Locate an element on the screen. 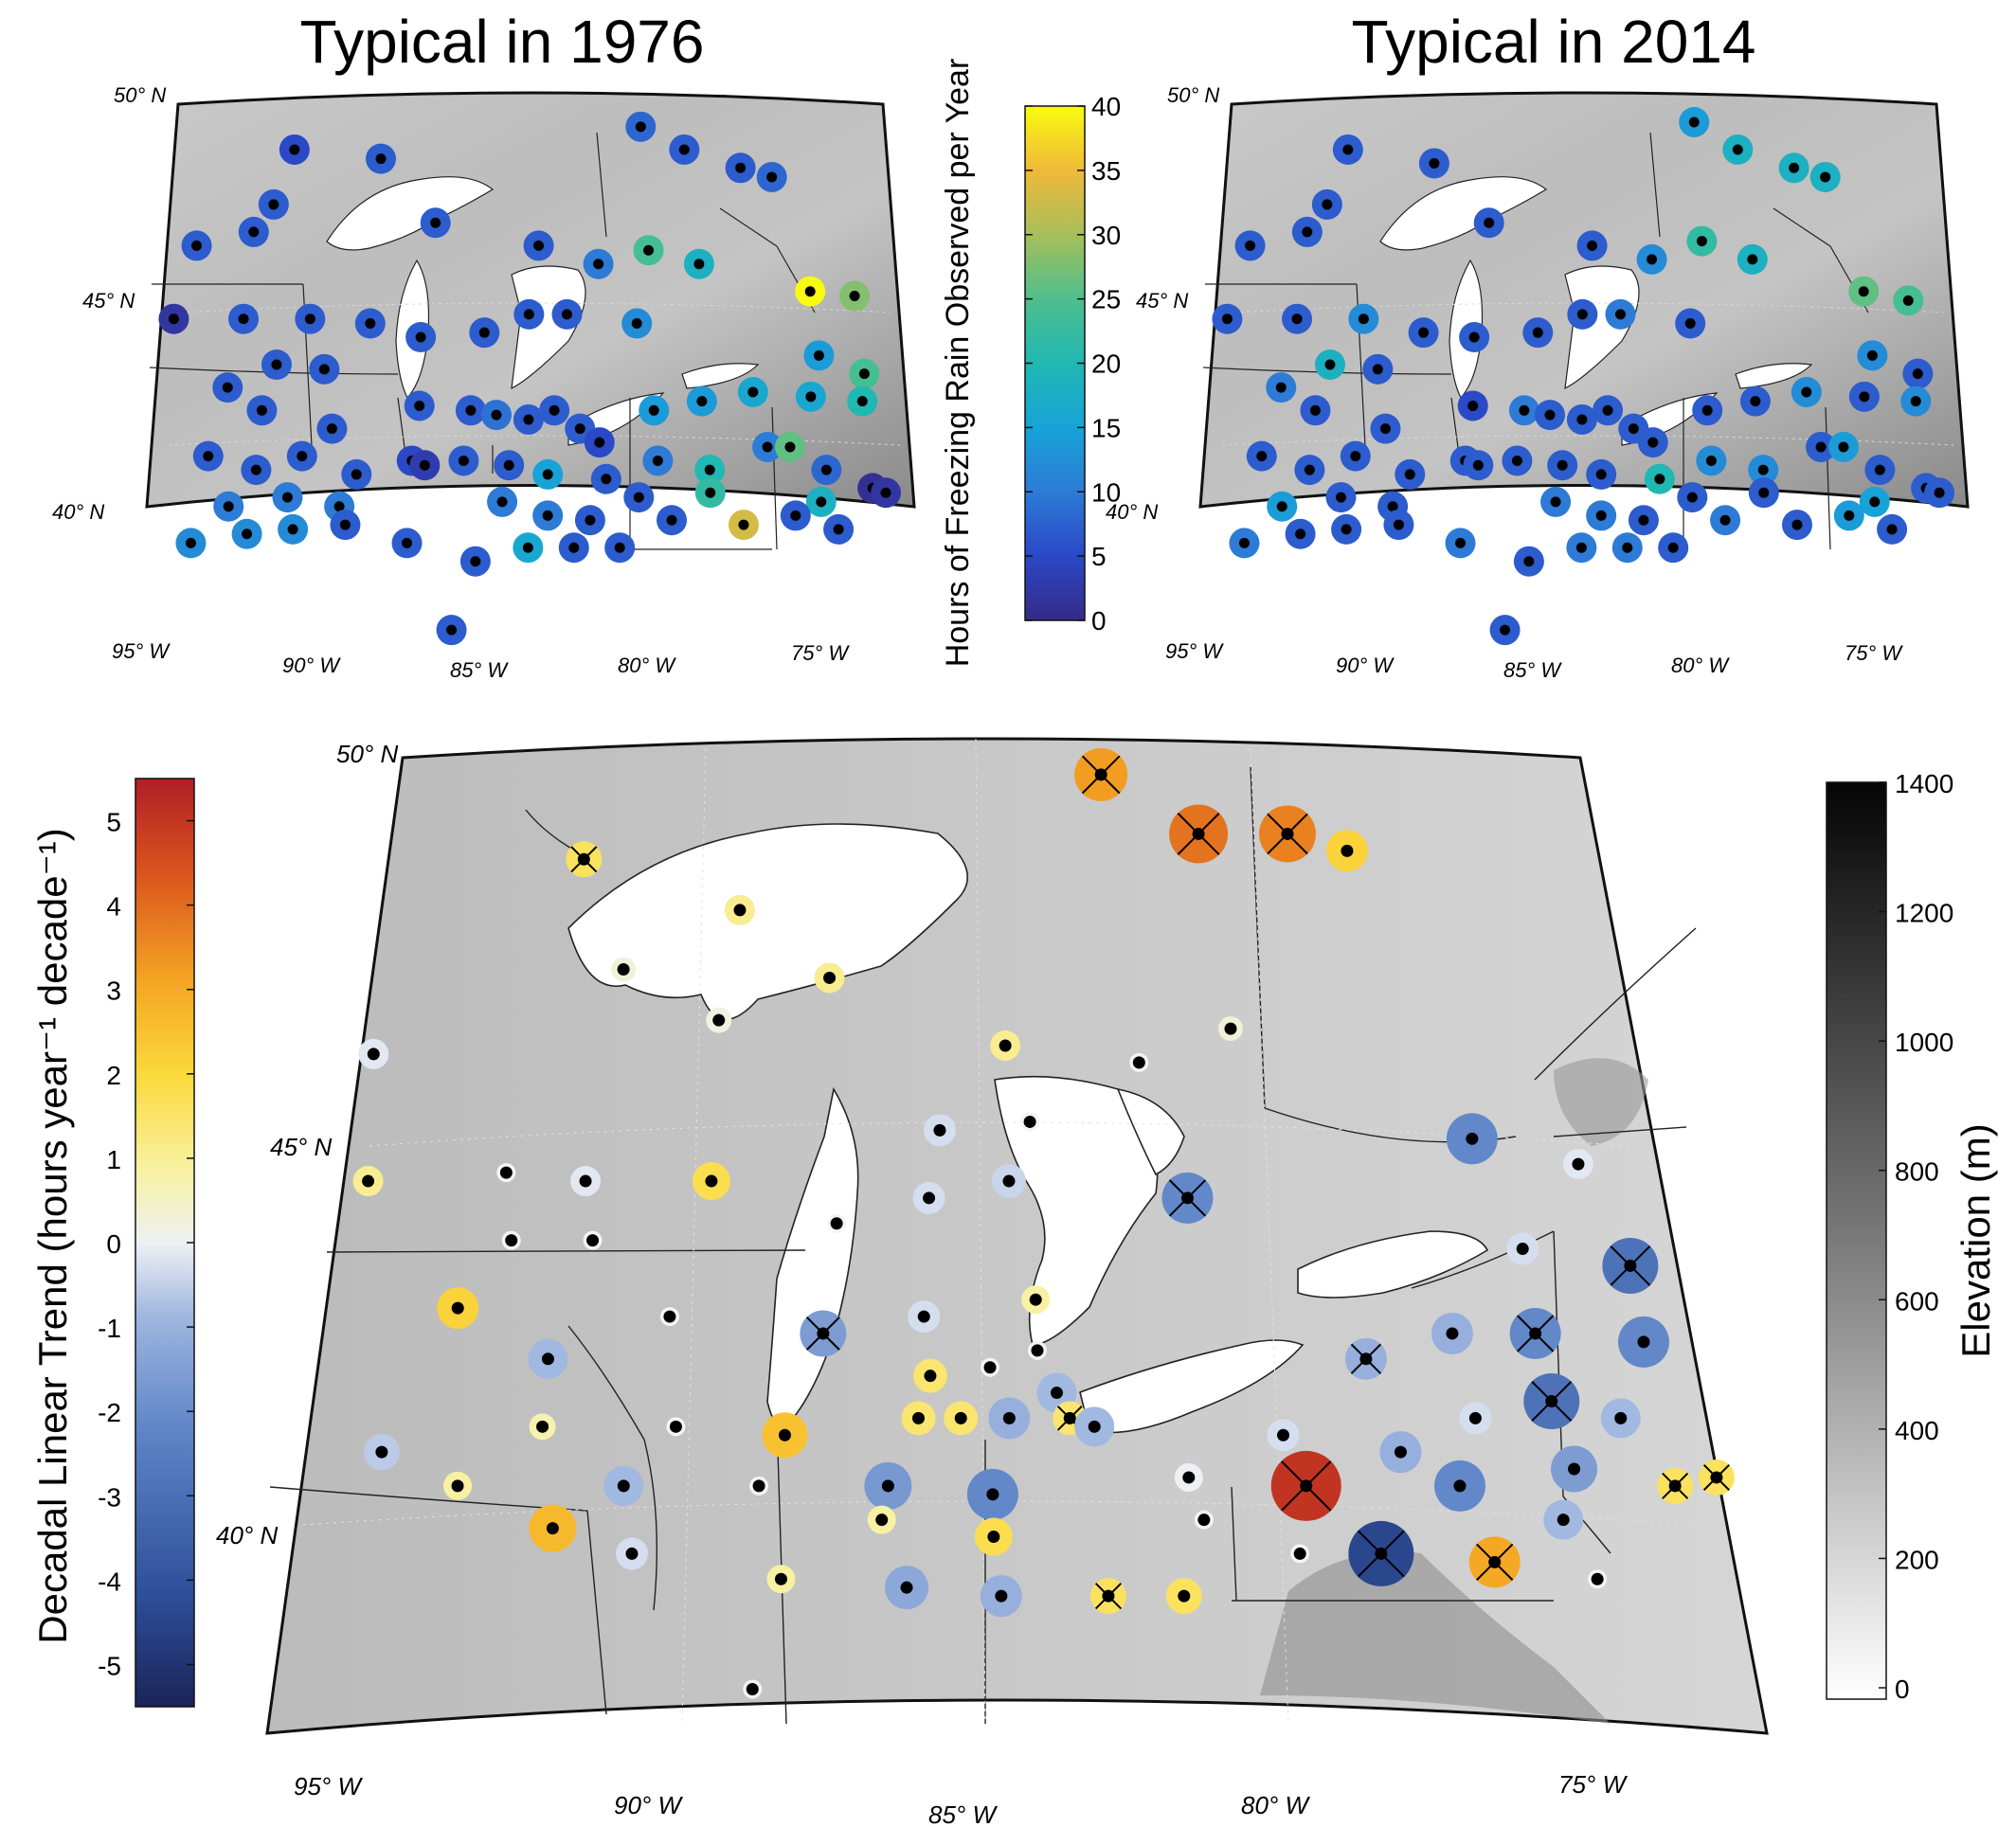 The width and height of the screenshot is (2016, 1827). colorbar-gradient is located at coordinates (165, 1243).